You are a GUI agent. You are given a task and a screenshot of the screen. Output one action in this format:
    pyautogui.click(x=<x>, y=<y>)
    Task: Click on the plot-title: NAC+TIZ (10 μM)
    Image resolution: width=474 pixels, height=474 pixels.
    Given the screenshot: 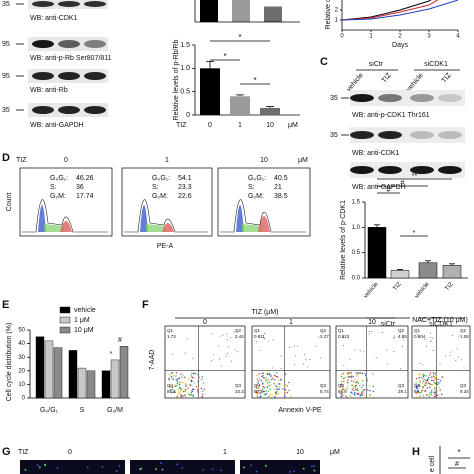 What is the action you would take?
    pyautogui.click(x=440, y=320)
    